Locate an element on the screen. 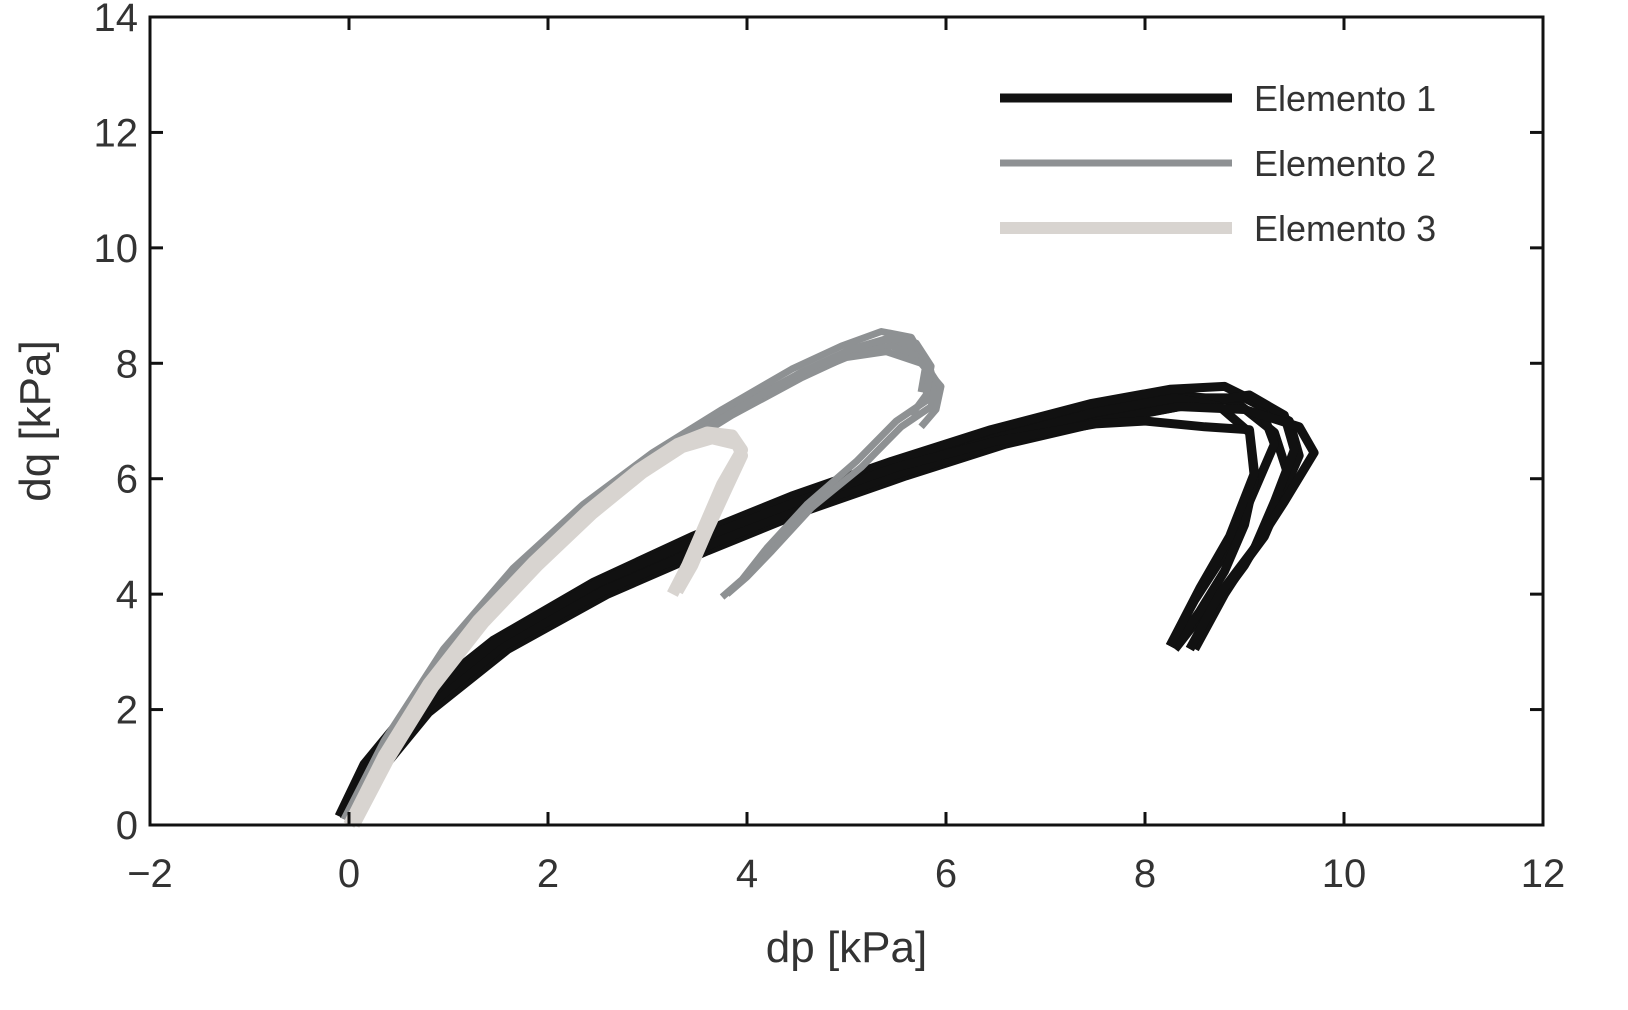 This screenshot has height=1010, width=1628. x-tick-label: 10 is located at coordinates (1344, 874).